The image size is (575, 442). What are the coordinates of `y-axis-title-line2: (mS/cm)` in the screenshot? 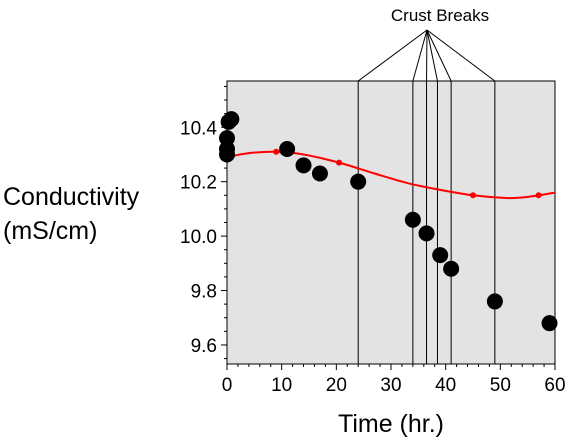 It's located at (50, 231).